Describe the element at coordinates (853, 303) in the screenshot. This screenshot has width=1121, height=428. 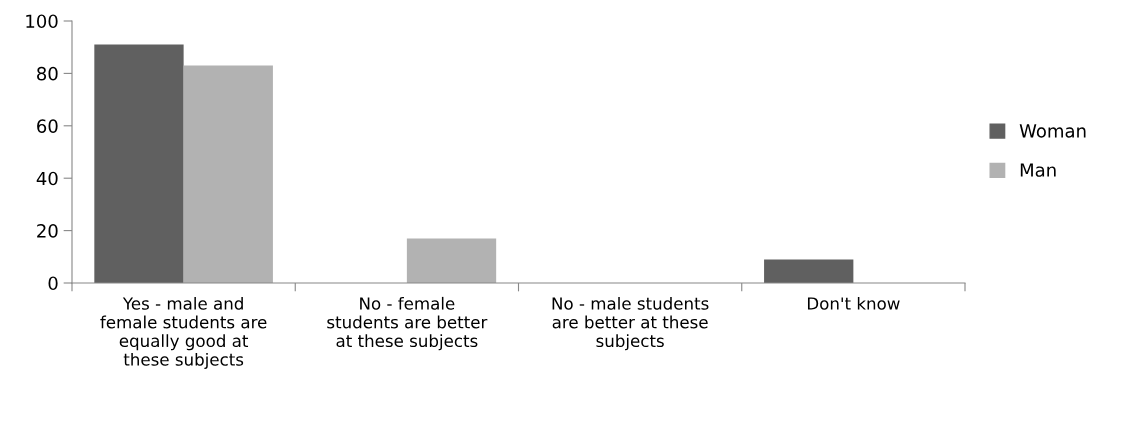
I see `x-tick-label: Don't know` at that location.